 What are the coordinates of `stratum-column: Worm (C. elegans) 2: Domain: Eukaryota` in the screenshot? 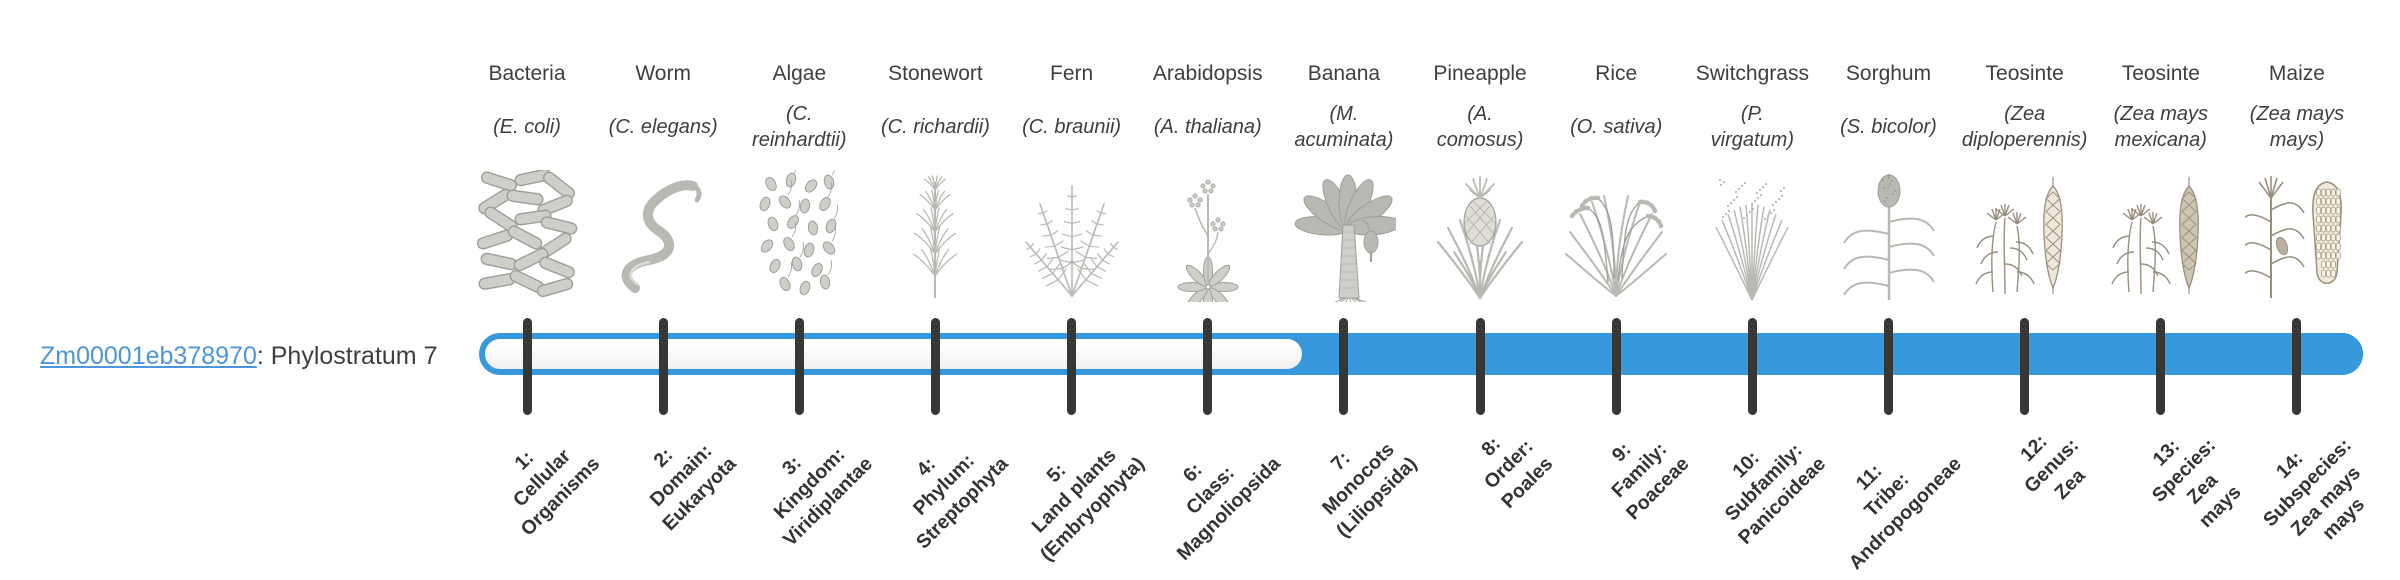 It's located at (663, 290).